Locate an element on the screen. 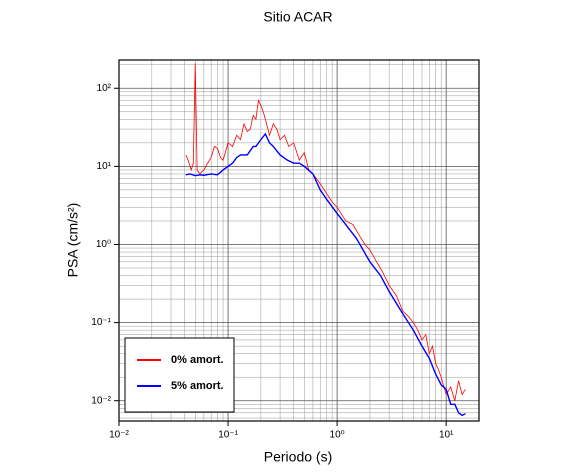  x-tick-label: 10⁻² is located at coordinates (119, 435).